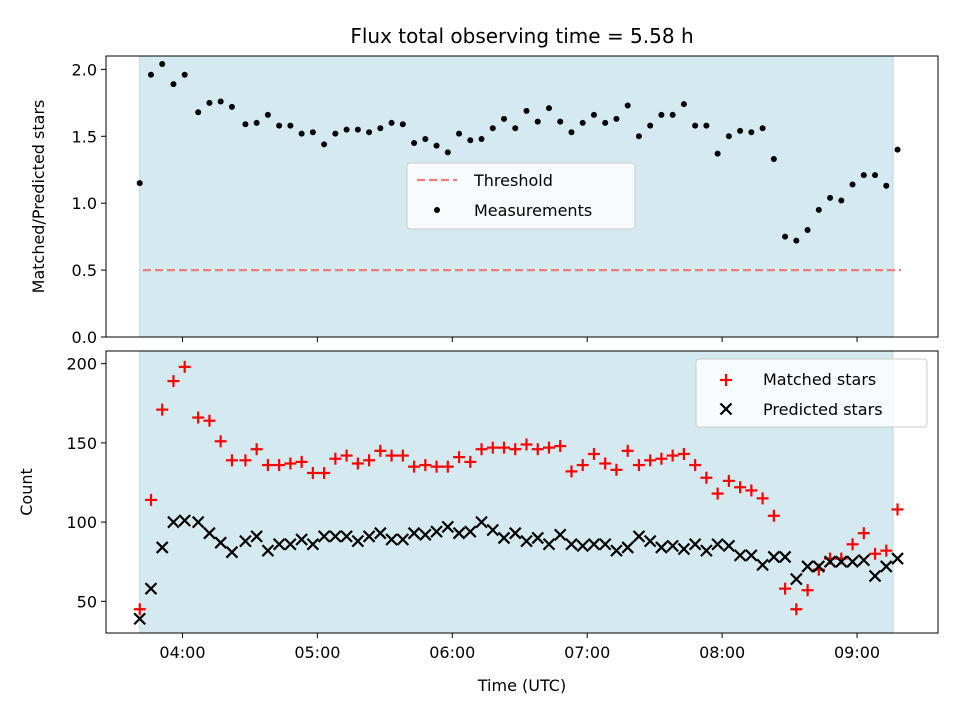 This screenshot has height=720, width=960. Describe the element at coordinates (81, 443) in the screenshot. I see `y-tick-label: 150` at that location.